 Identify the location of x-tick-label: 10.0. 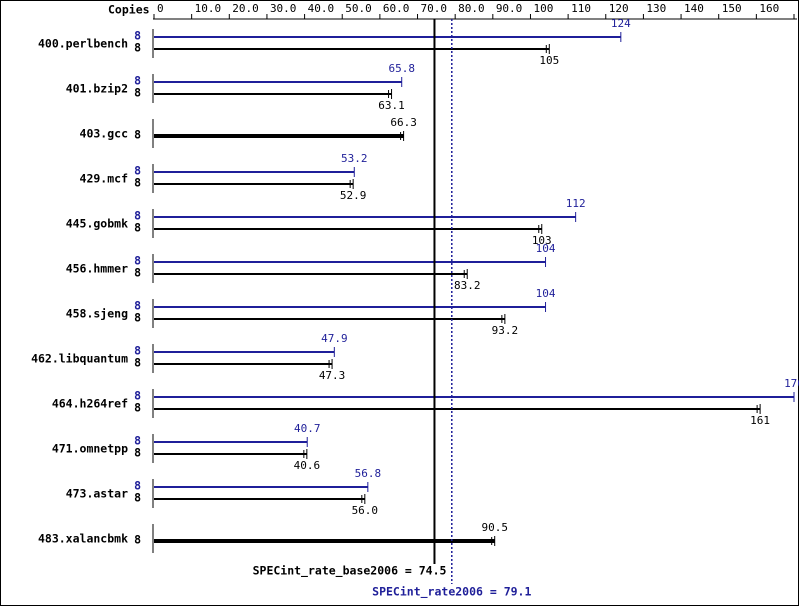
(208, 8).